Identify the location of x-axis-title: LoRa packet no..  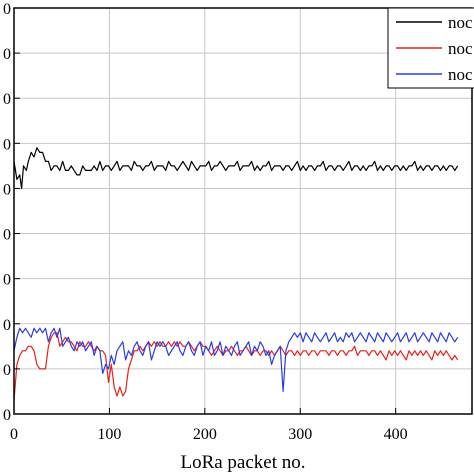
(242, 462).